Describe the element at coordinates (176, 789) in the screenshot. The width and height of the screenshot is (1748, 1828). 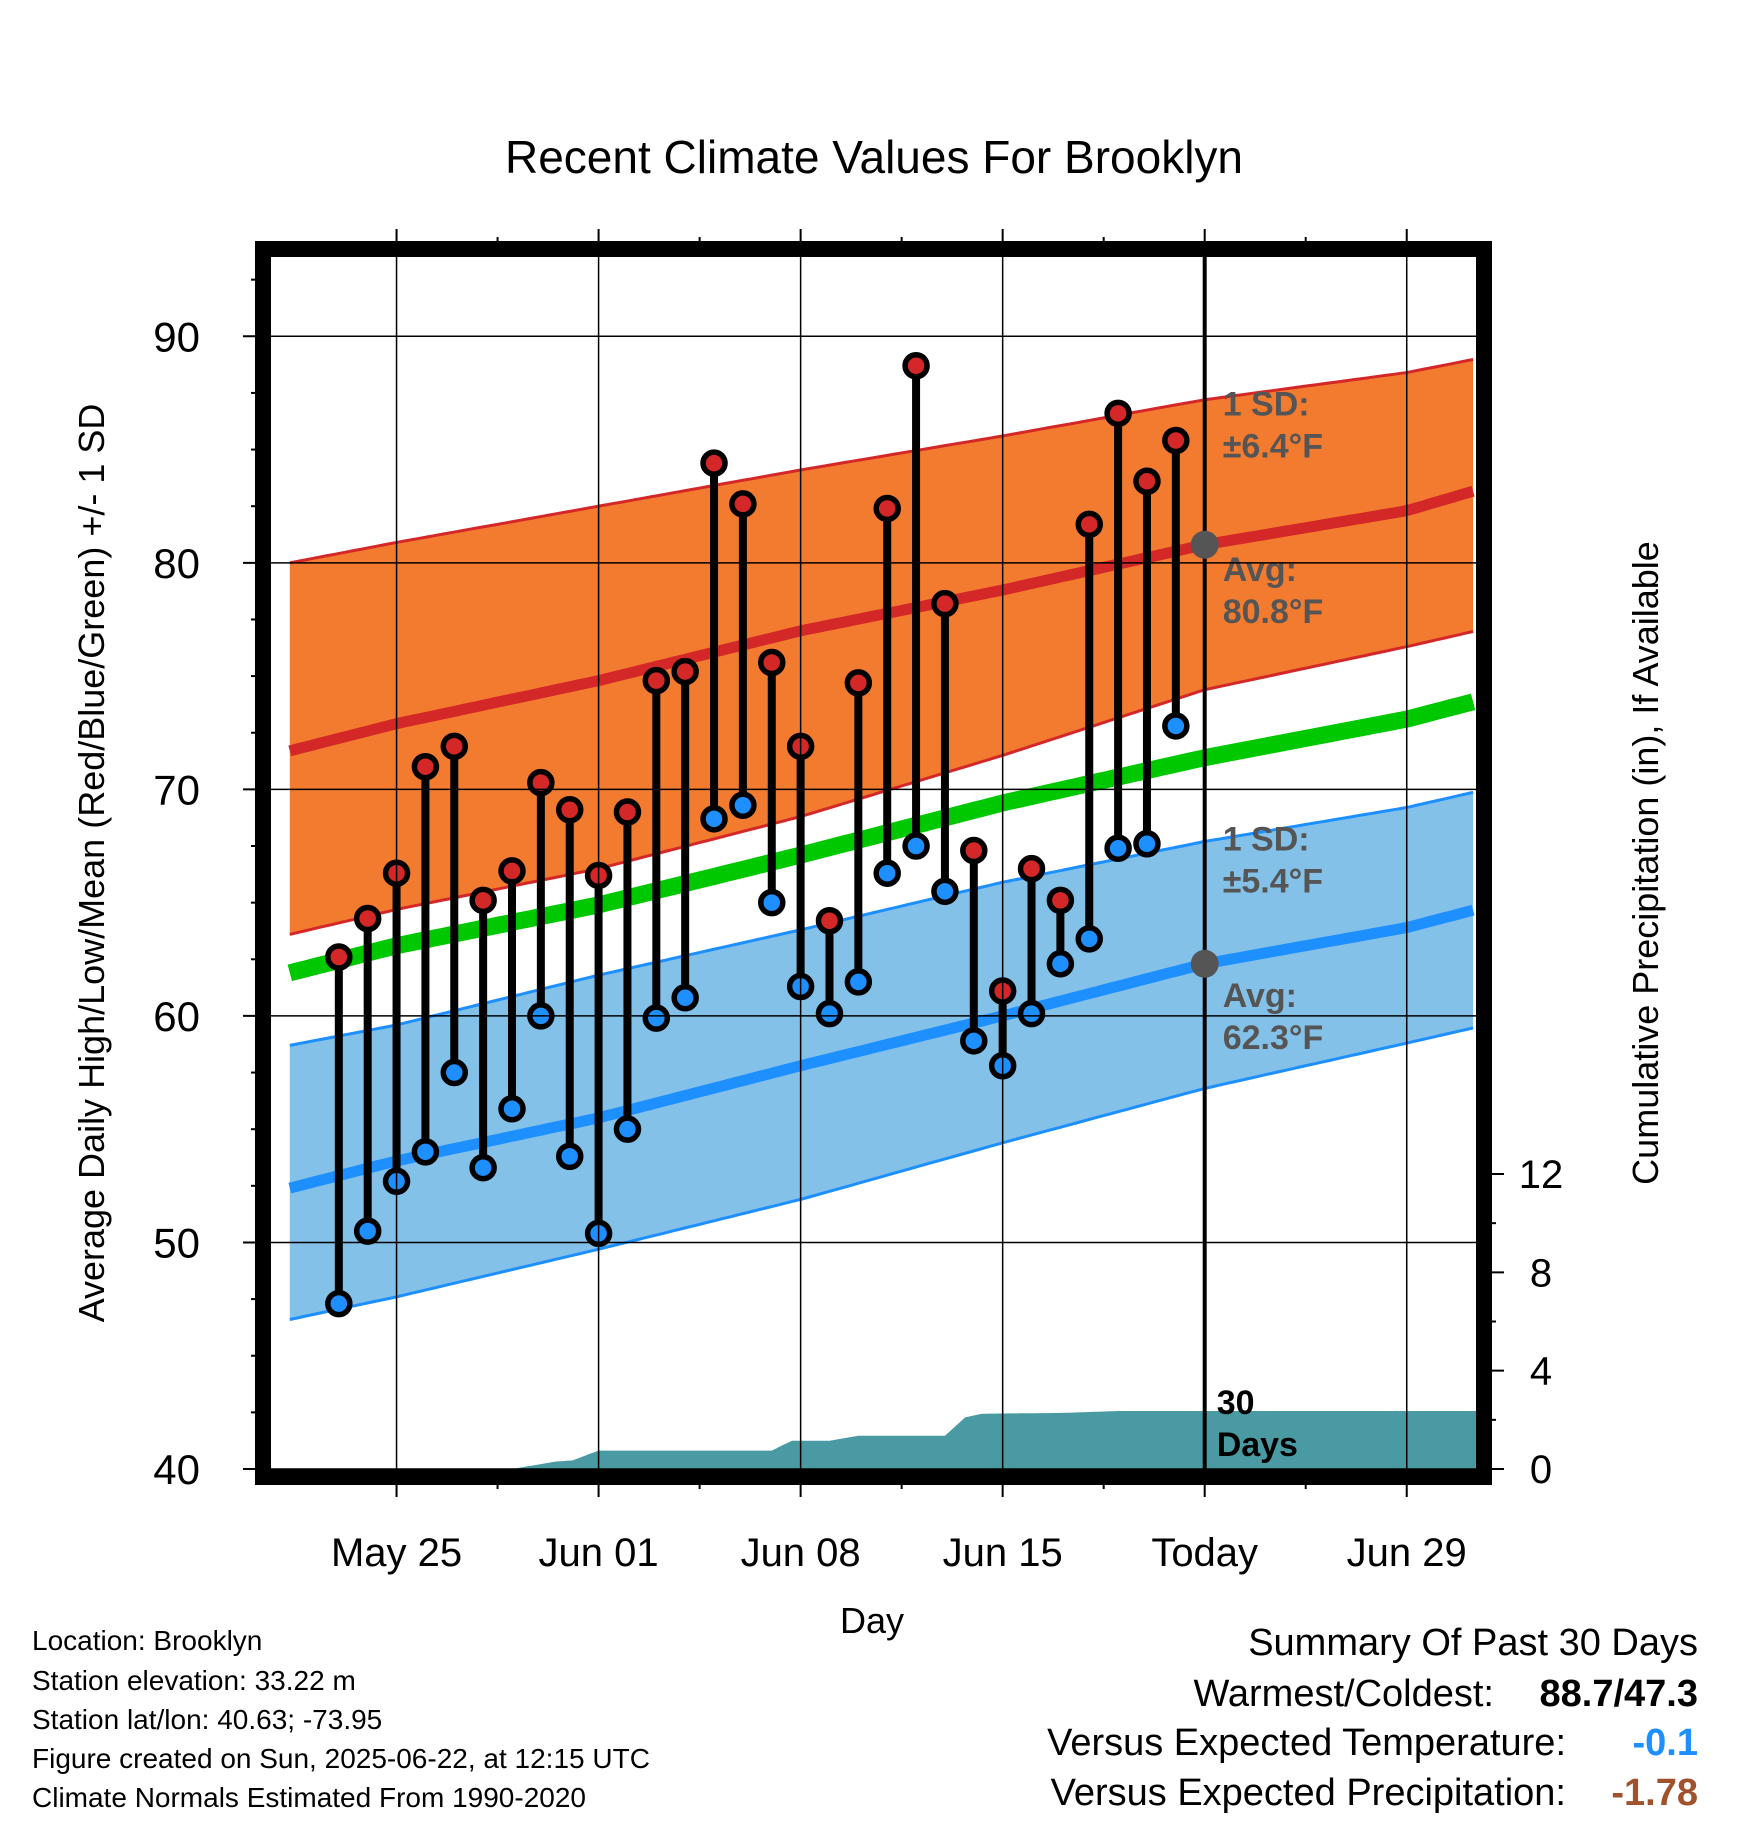
I see `y-tick-label: 70` at that location.